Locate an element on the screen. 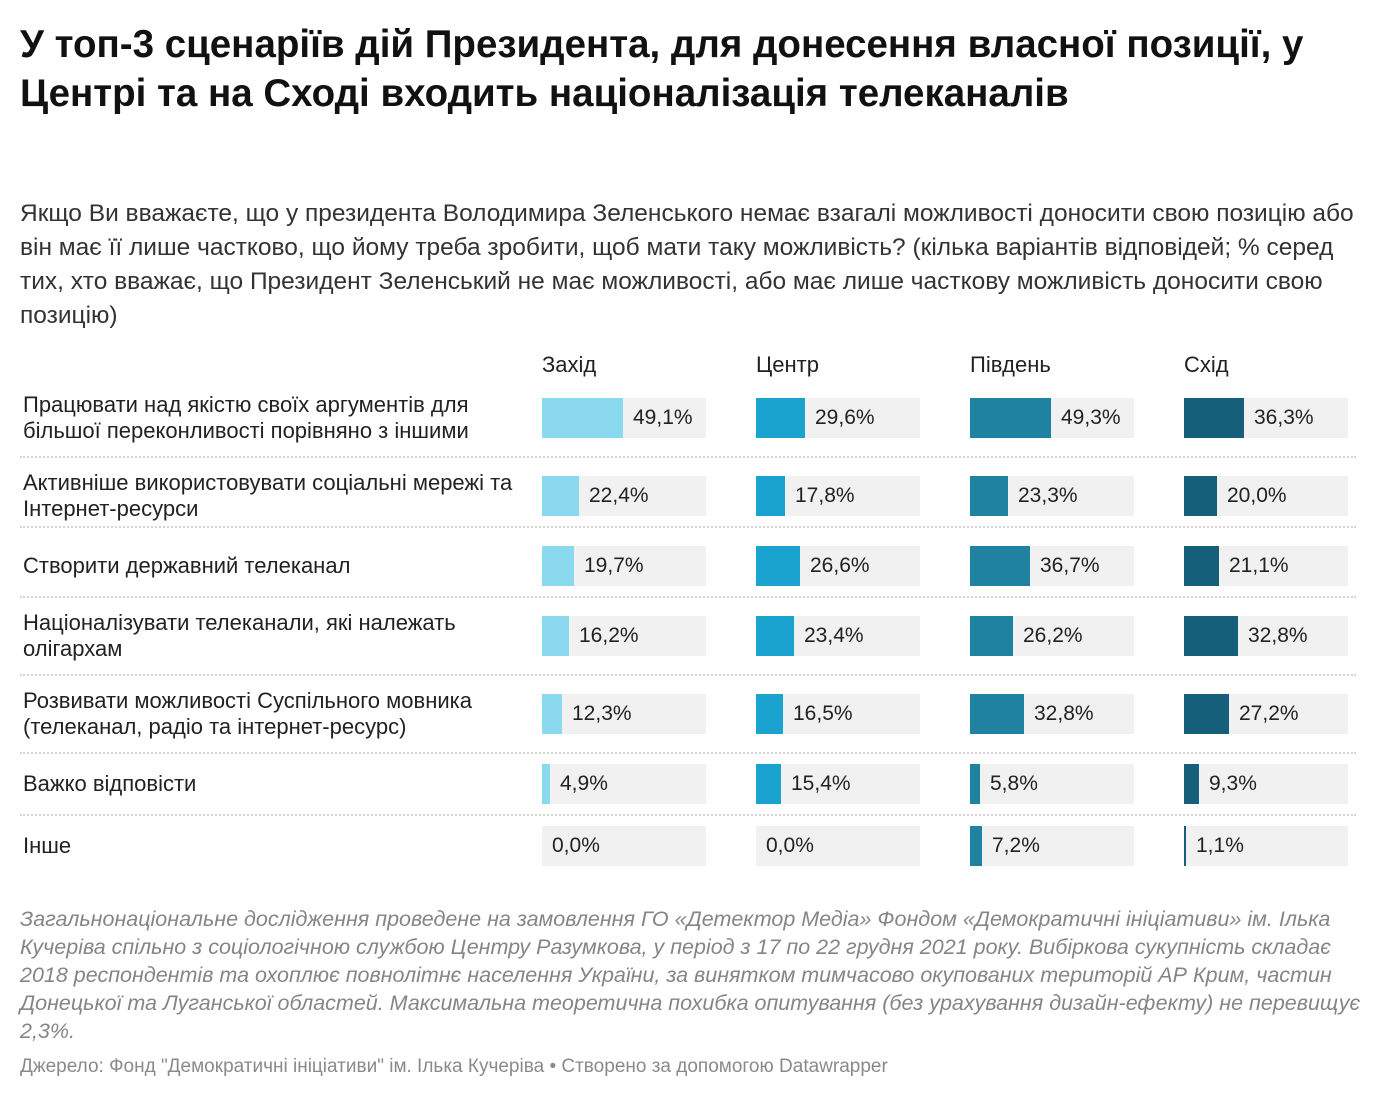 The image size is (1378, 1102). bar-cell: 23,4% is located at coordinates (838, 636).